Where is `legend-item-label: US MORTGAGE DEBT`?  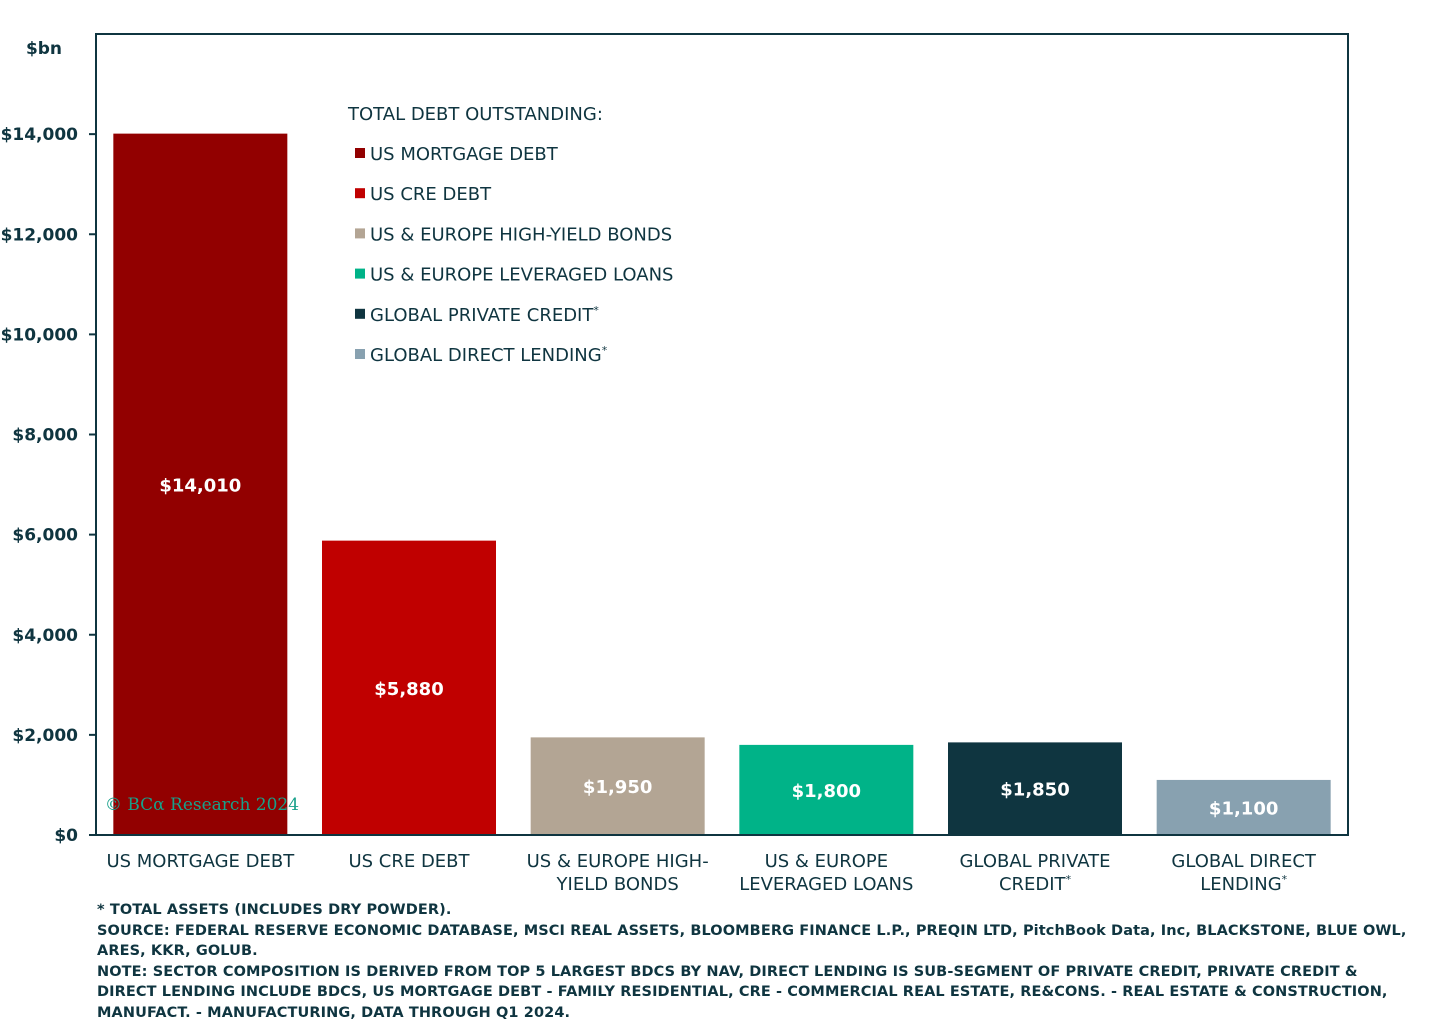 legend-item-label: US MORTGAGE DEBT is located at coordinates (464, 154).